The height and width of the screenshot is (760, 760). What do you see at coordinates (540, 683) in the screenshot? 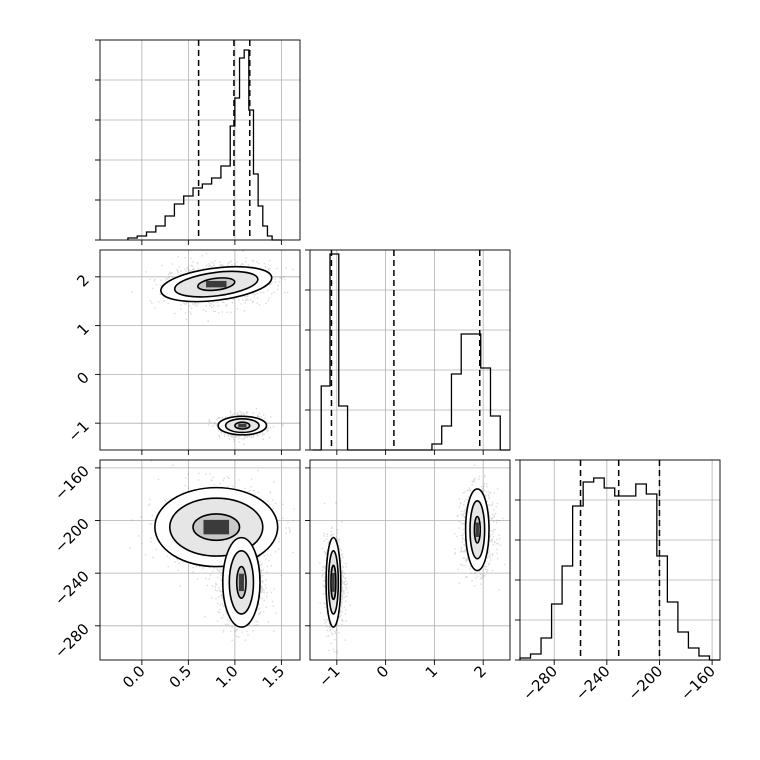
I see `x-tick-label: −280` at bounding box center [540, 683].